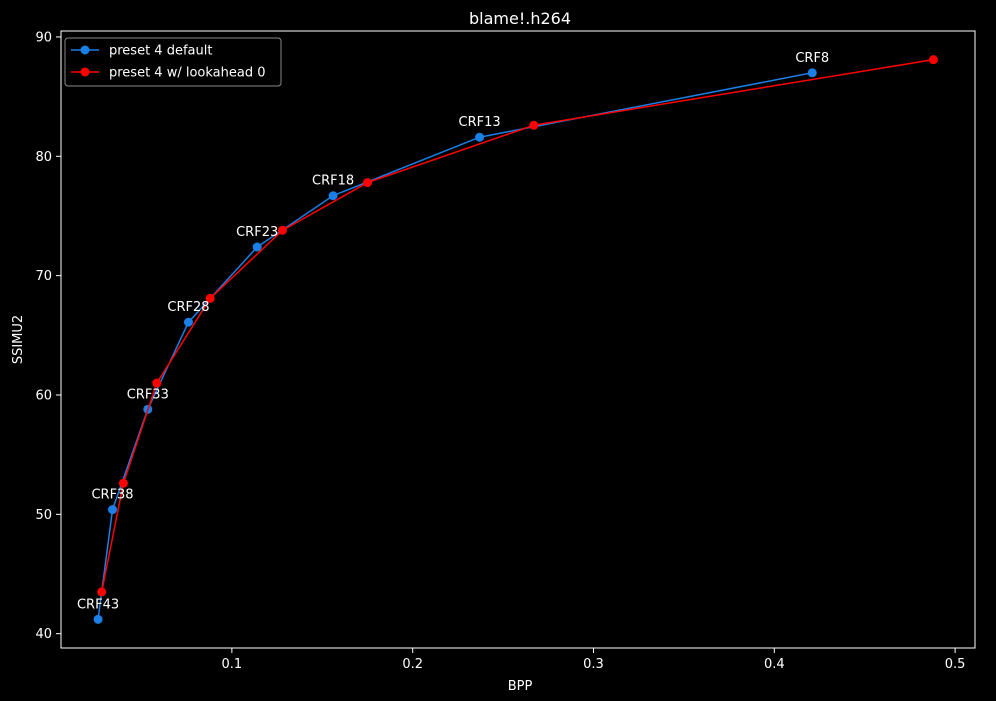  What do you see at coordinates (955, 664) in the screenshot?
I see `x-tick-label: 0.5` at bounding box center [955, 664].